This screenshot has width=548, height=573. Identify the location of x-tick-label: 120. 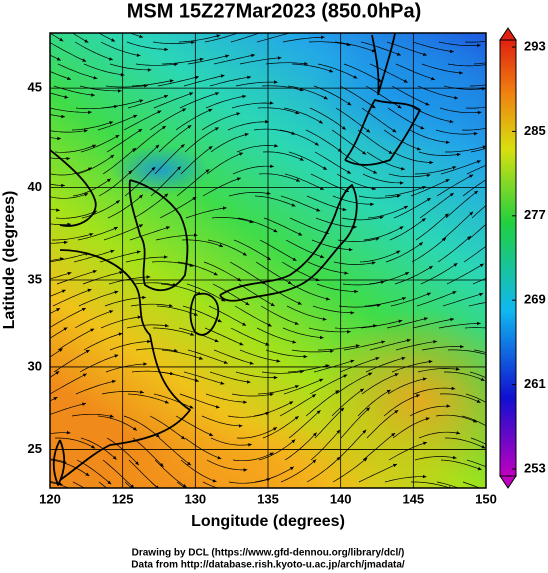
(50, 498).